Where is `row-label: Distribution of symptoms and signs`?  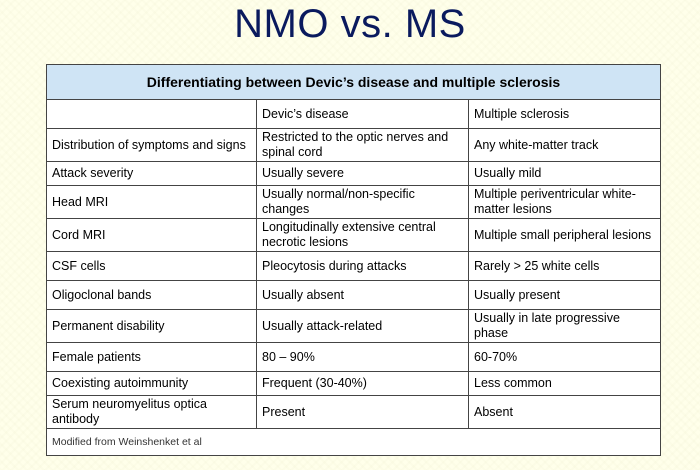 row-label: Distribution of symptoms and signs is located at coordinates (151, 145).